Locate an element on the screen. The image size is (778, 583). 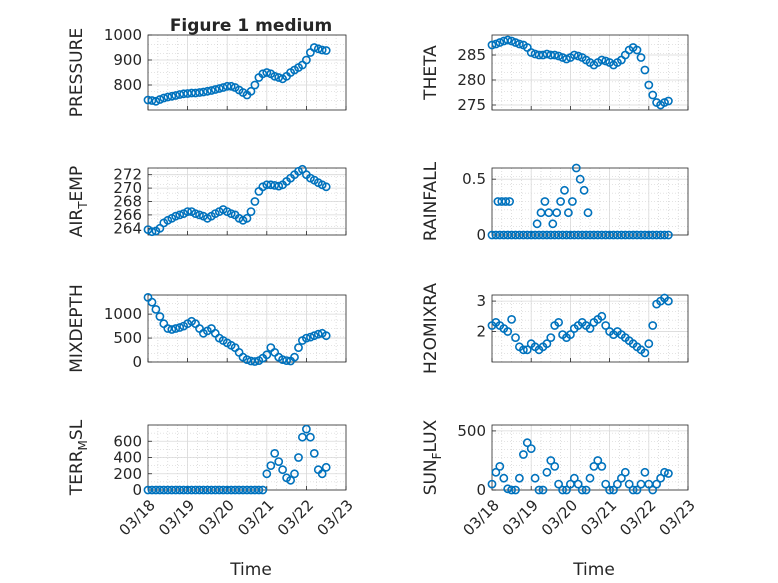
y-axis-label: MIXDEPTH is located at coordinates (77, 328).